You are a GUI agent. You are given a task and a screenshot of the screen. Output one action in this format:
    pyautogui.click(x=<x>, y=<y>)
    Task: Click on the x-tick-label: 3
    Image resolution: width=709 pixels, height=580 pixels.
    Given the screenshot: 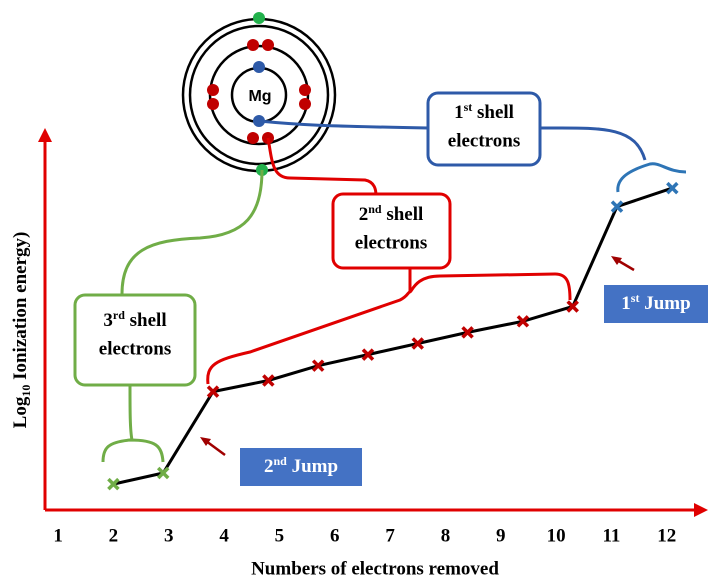 What is the action you would take?
    pyautogui.click(x=169, y=535)
    